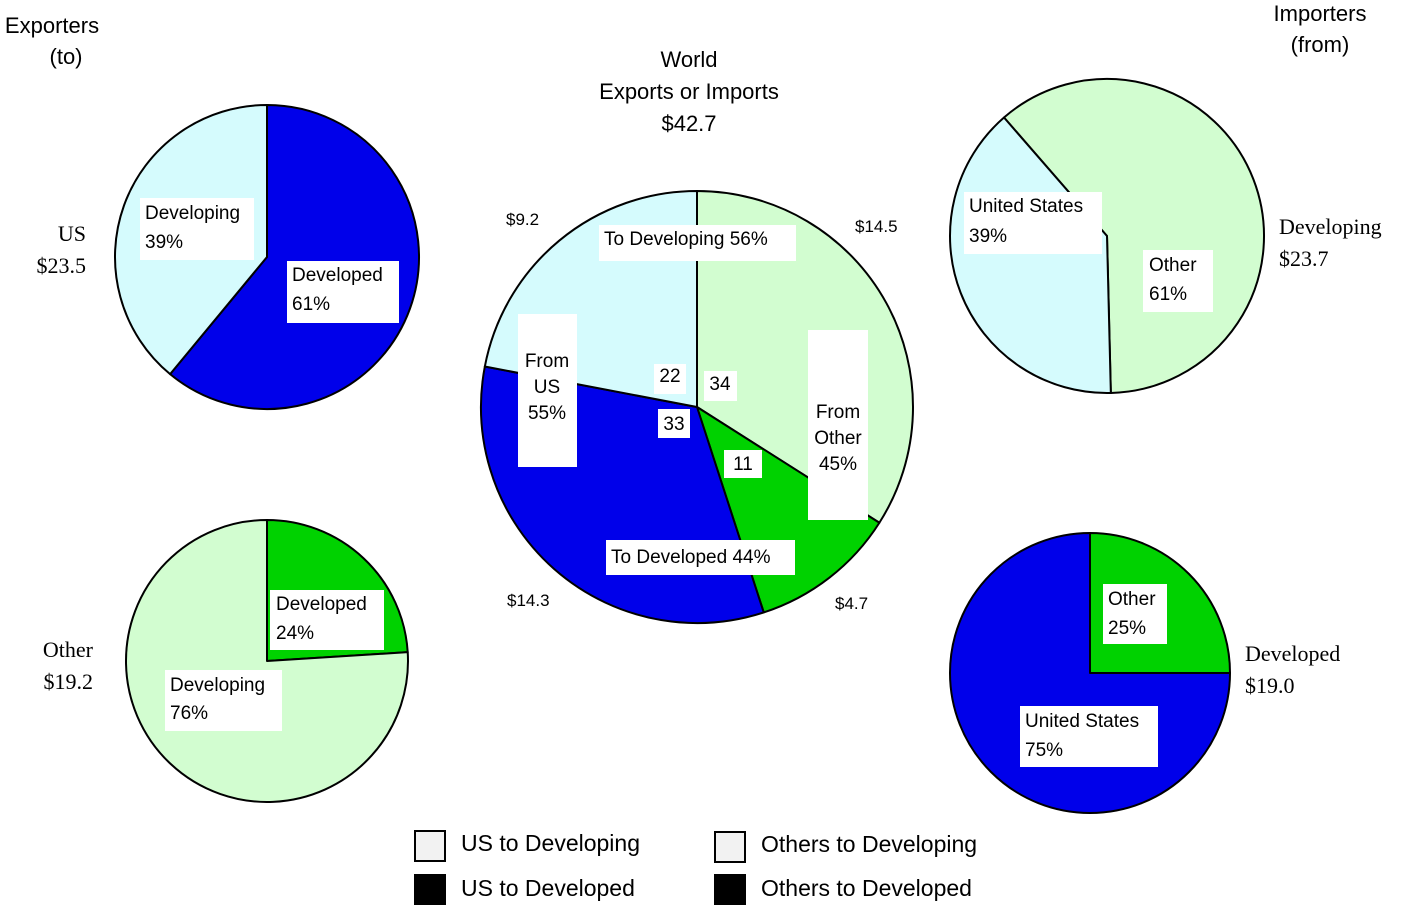 Image resolution: width=1421 pixels, height=905 pixels. I want to click on slice-pct-developing-other: 61%, so click(1168, 294).